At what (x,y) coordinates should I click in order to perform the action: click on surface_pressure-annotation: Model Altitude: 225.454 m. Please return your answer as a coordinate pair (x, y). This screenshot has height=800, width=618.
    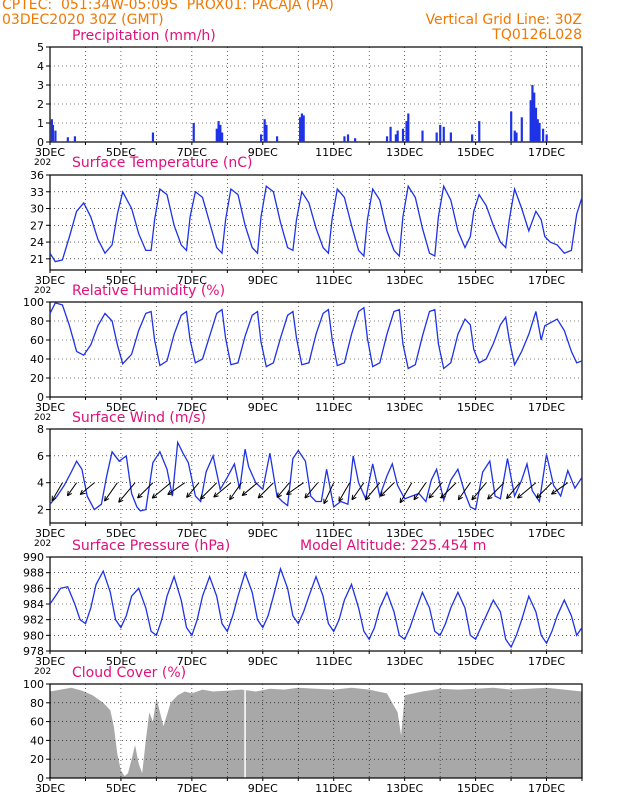
    Looking at the image, I should click on (393, 546).